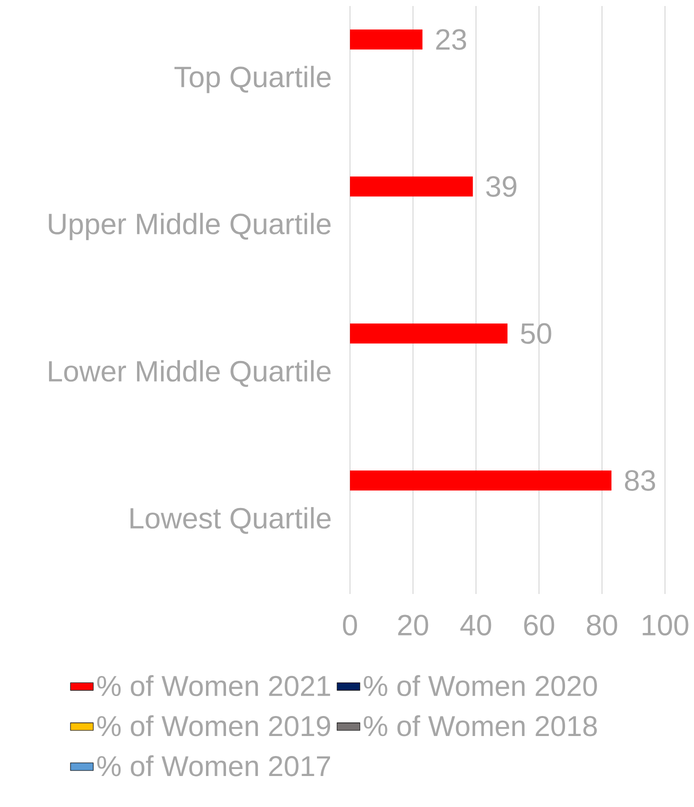 This screenshot has height=807, width=694. What do you see at coordinates (536, 333) in the screenshot?
I see `data-label: 50` at bounding box center [536, 333].